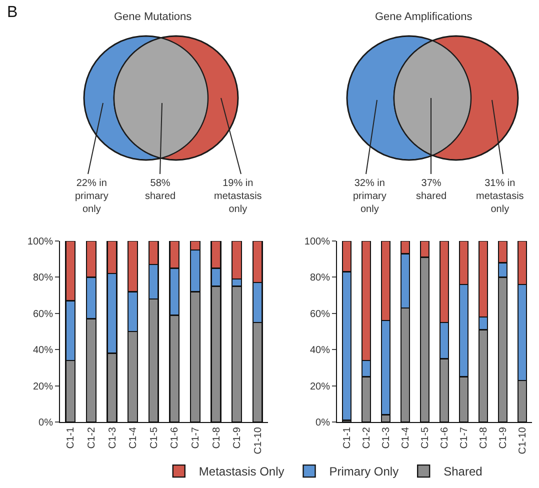  Describe the element at coordinates (463, 471) in the screenshot. I see `legend-label: Shared` at that location.